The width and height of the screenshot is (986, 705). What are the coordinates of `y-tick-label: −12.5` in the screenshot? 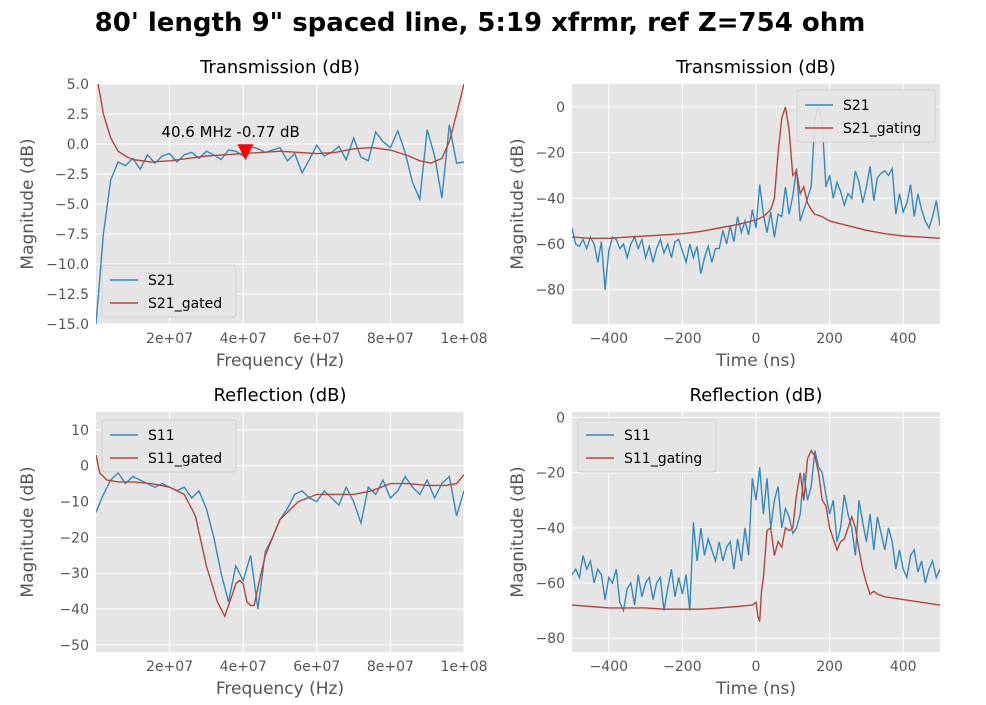 It's located at (67, 295).